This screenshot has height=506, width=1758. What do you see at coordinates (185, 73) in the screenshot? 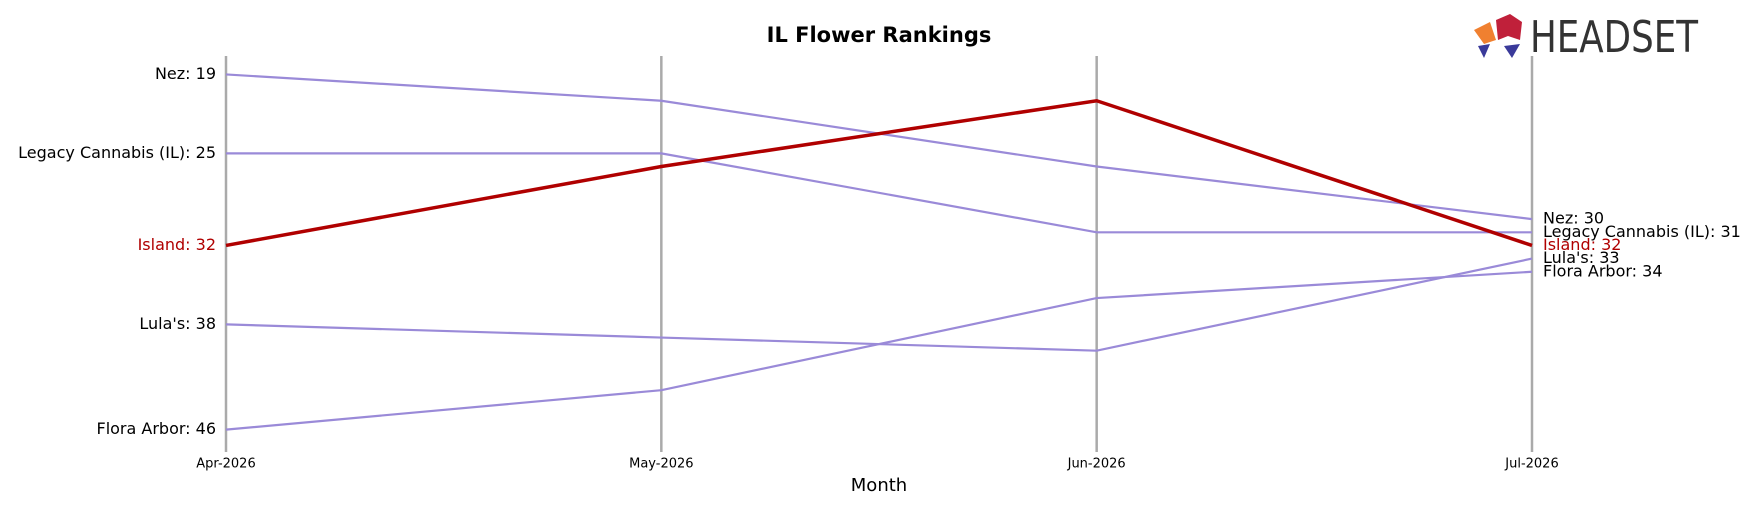
I see `value-label: Nez: 19` at bounding box center [185, 73].